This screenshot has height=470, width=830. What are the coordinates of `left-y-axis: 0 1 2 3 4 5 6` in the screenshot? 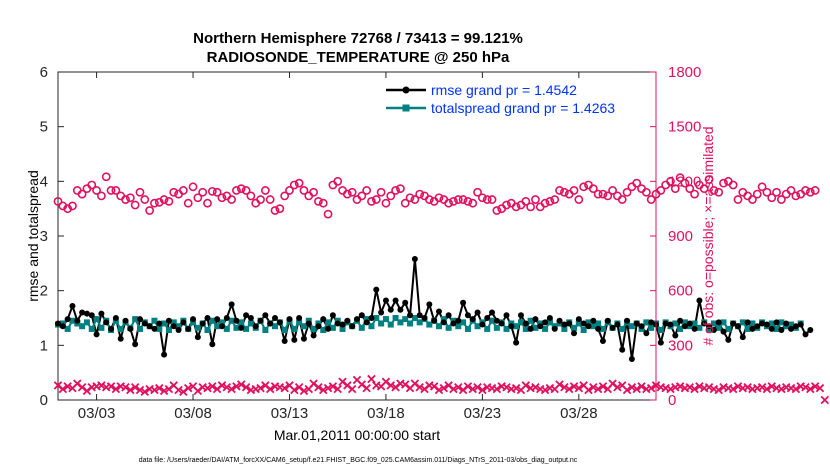 It's located at (52, 236).